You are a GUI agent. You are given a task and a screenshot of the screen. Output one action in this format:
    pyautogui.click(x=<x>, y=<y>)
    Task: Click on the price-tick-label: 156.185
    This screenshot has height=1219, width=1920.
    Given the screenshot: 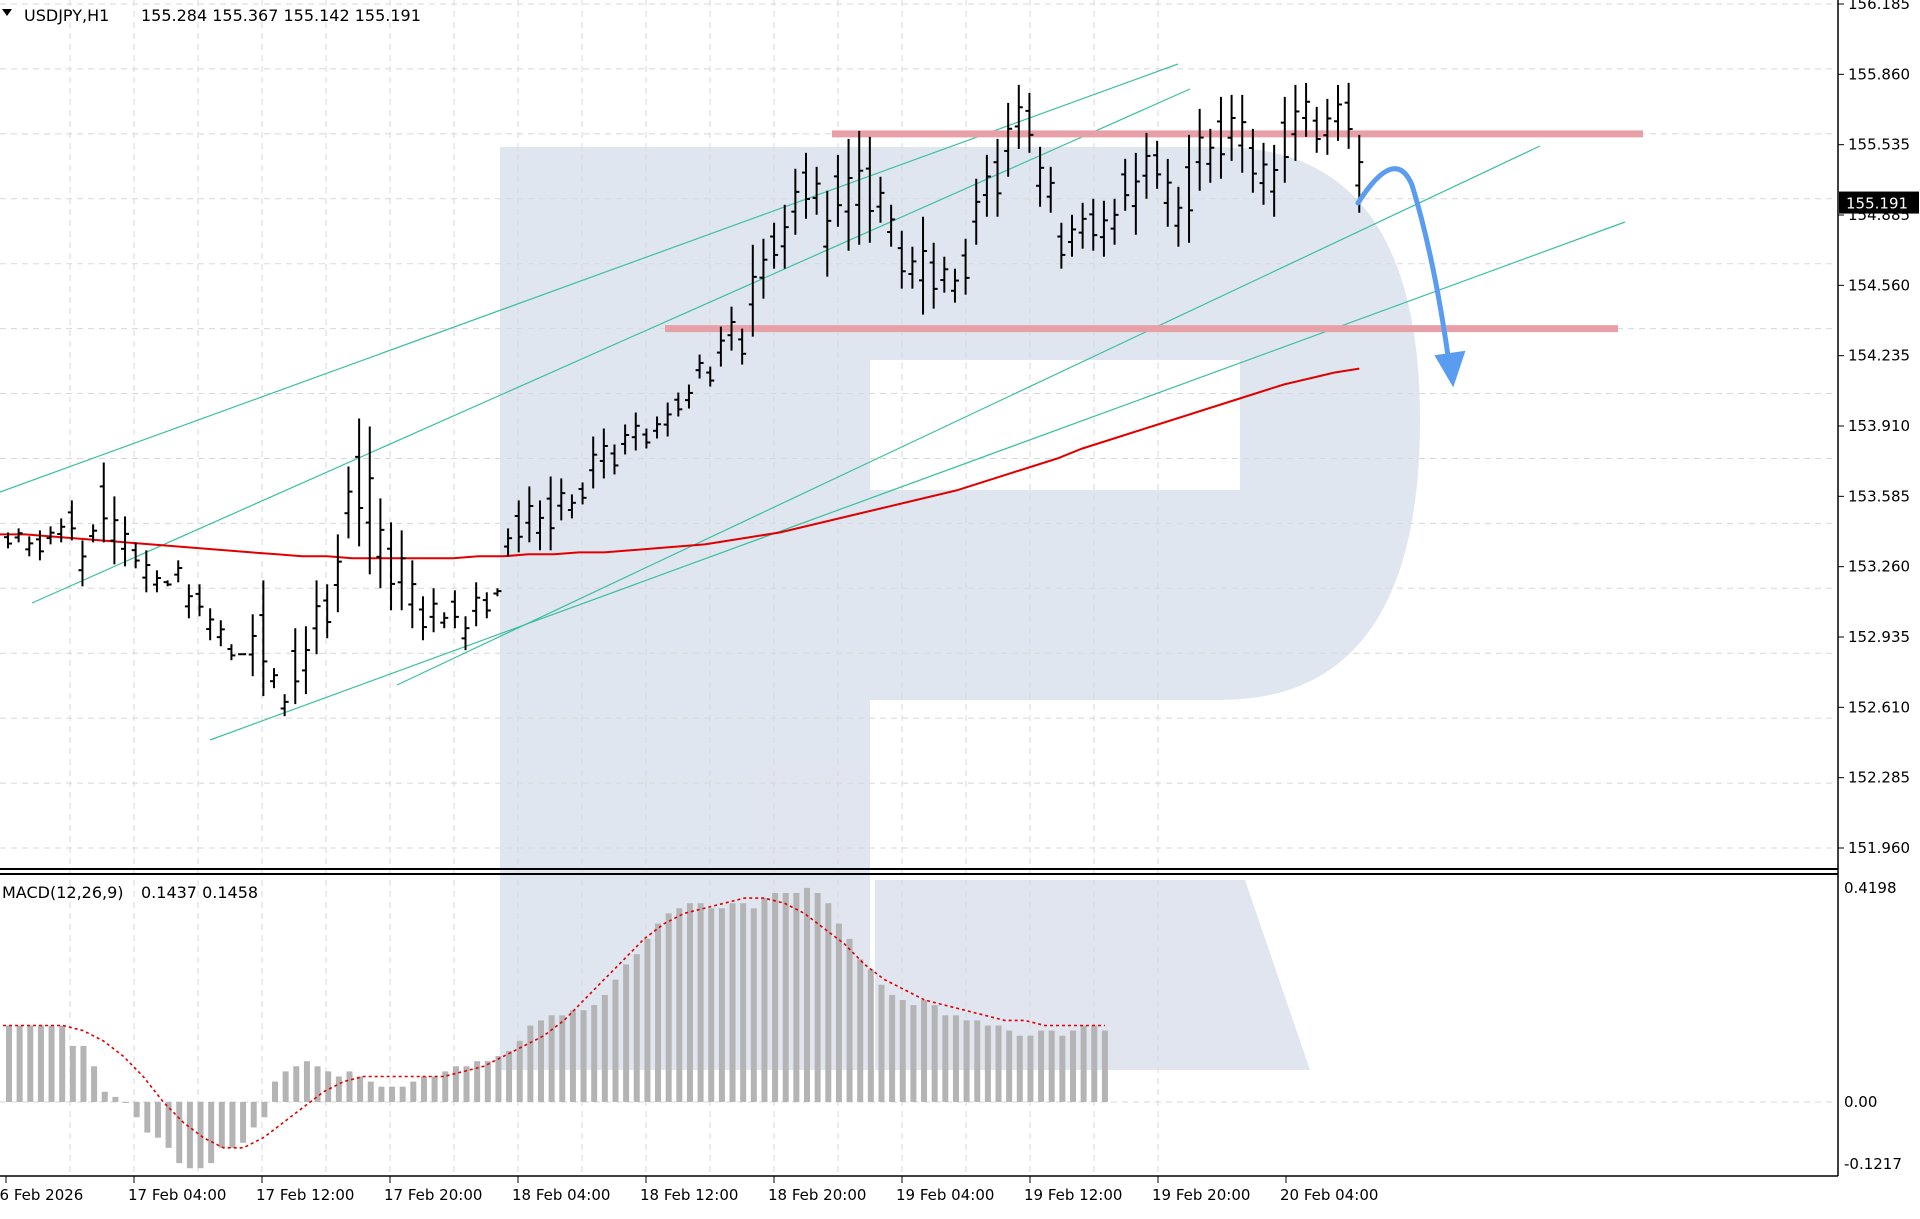 What is the action you would take?
    pyautogui.click(x=1879, y=6)
    